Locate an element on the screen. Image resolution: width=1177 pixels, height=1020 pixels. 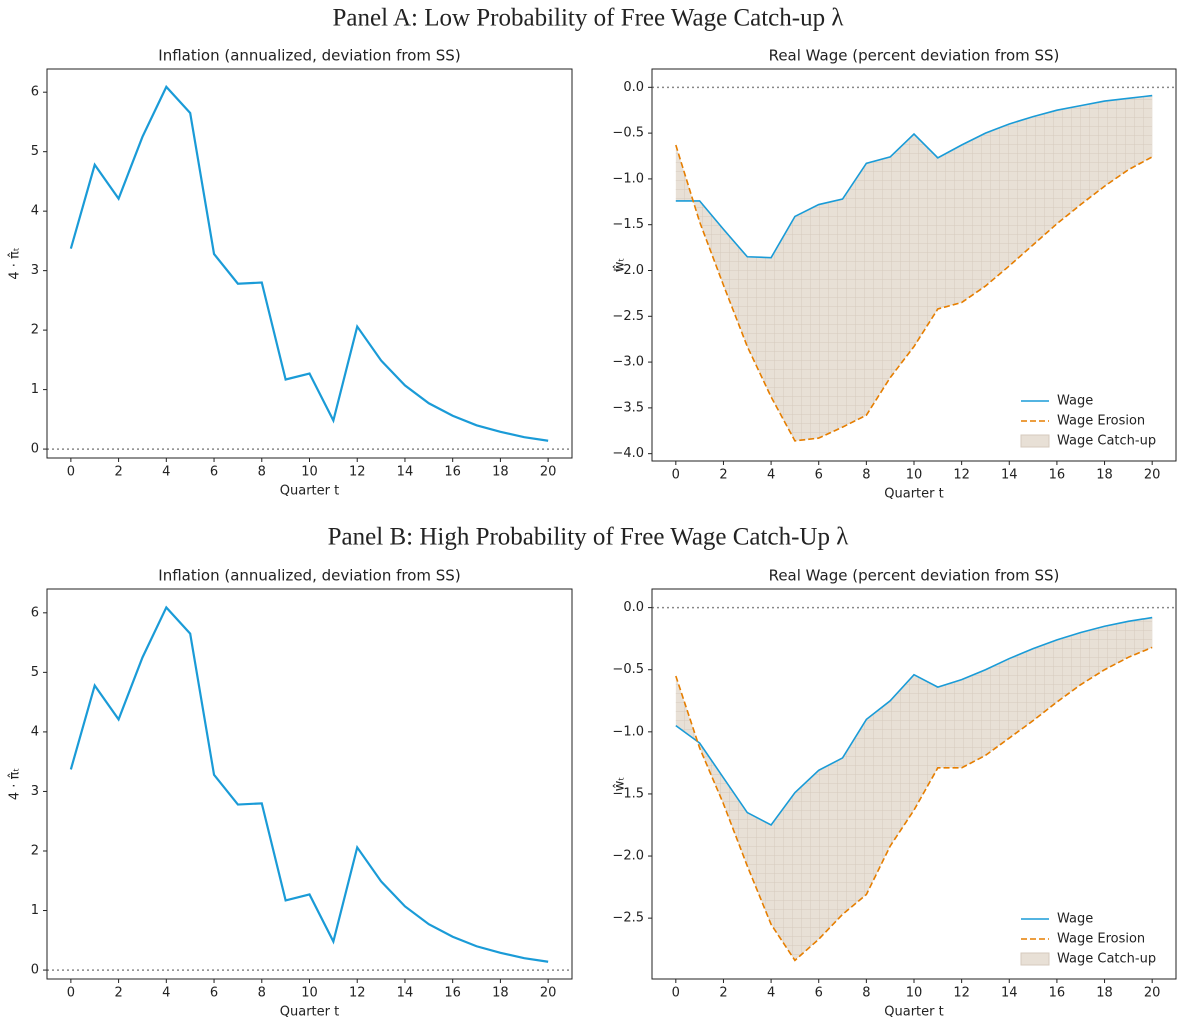
y-tick-label: 1 is located at coordinates (35, 389).